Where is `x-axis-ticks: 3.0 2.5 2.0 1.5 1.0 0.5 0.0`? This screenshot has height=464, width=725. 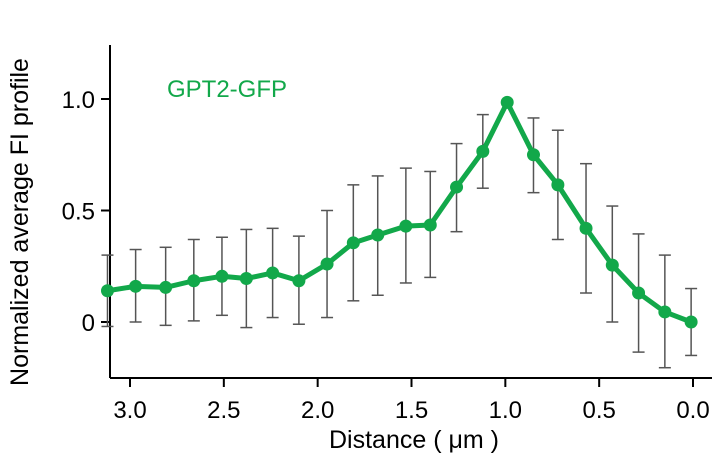
x-axis-ticks: 3.0 2.5 2.0 1.5 1.0 0.5 0.0 is located at coordinates (411, 401).